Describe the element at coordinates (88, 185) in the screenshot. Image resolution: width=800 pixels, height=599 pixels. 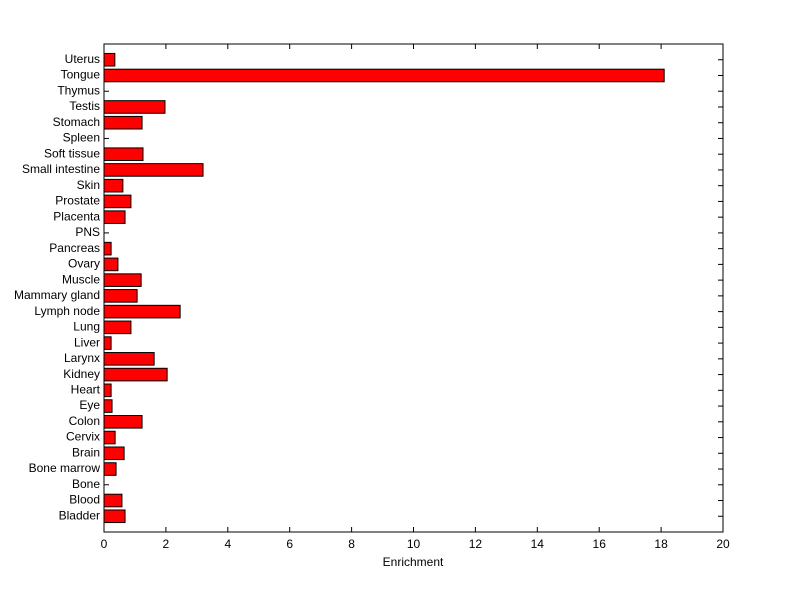
I see `y-tick-label: Skin` at that location.